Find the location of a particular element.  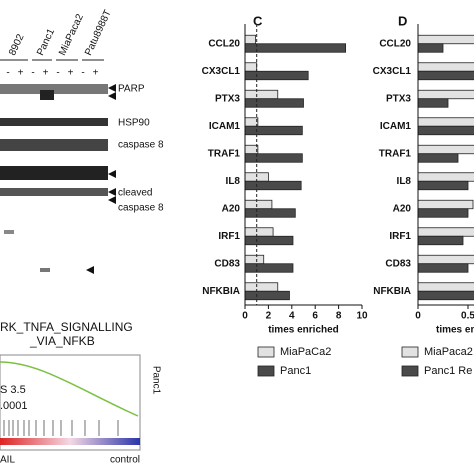

rank-gradient is located at coordinates (70, 441).